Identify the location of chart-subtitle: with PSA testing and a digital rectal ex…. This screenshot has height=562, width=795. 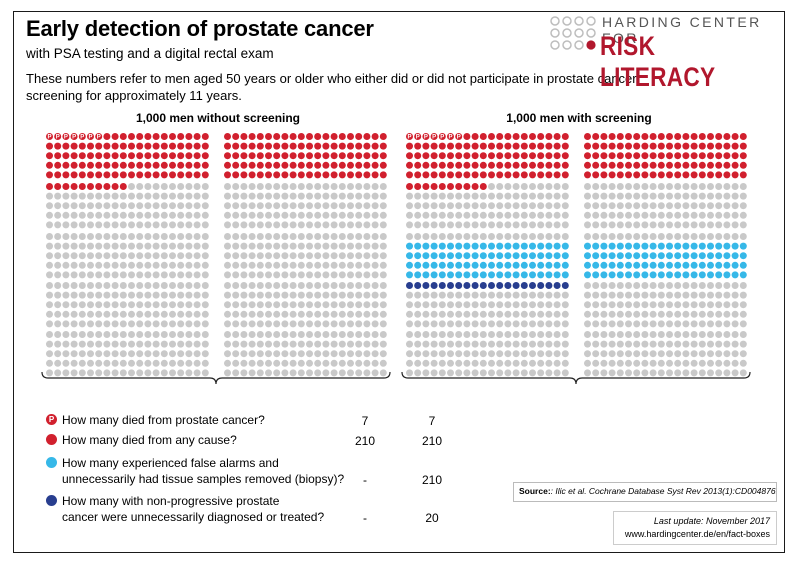
(150, 53).